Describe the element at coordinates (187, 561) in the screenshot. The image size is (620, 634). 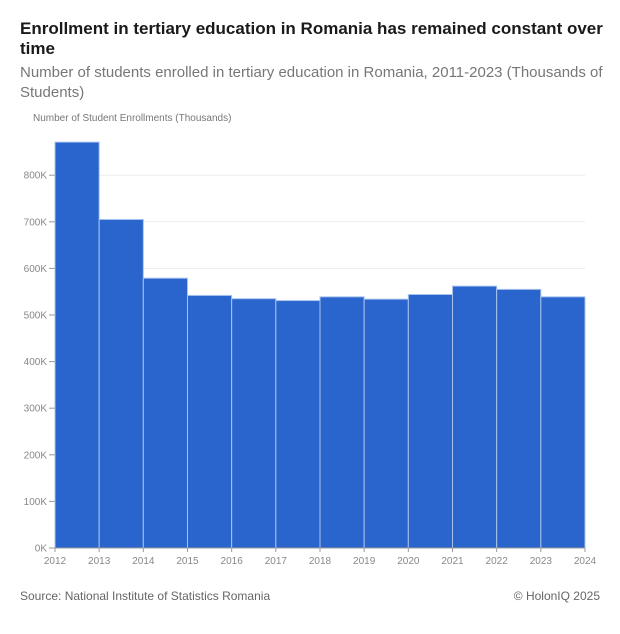
I see `x-tick-label: 2015` at that location.